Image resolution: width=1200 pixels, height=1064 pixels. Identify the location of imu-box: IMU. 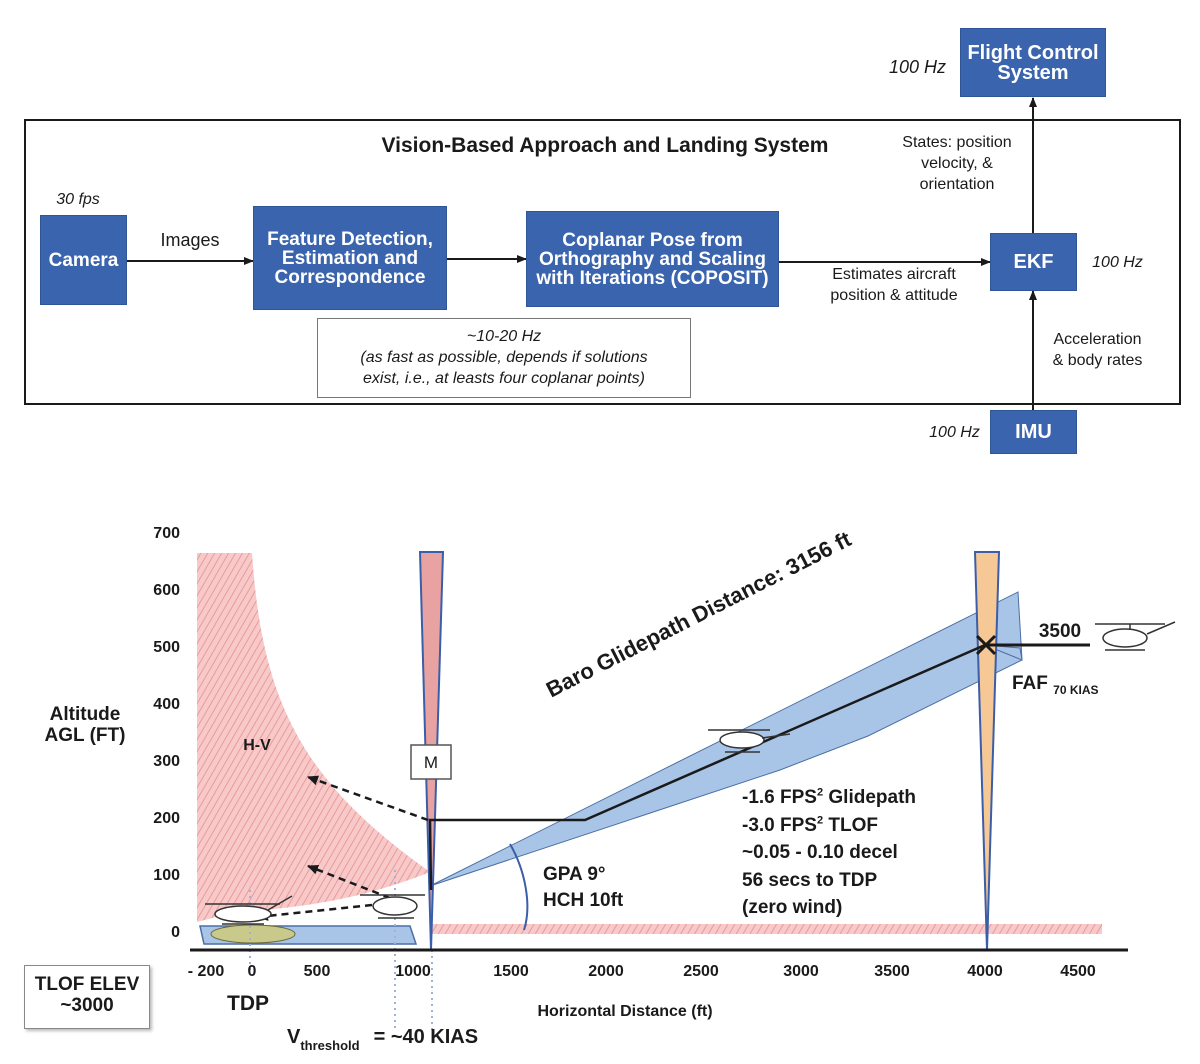
(1033, 432).